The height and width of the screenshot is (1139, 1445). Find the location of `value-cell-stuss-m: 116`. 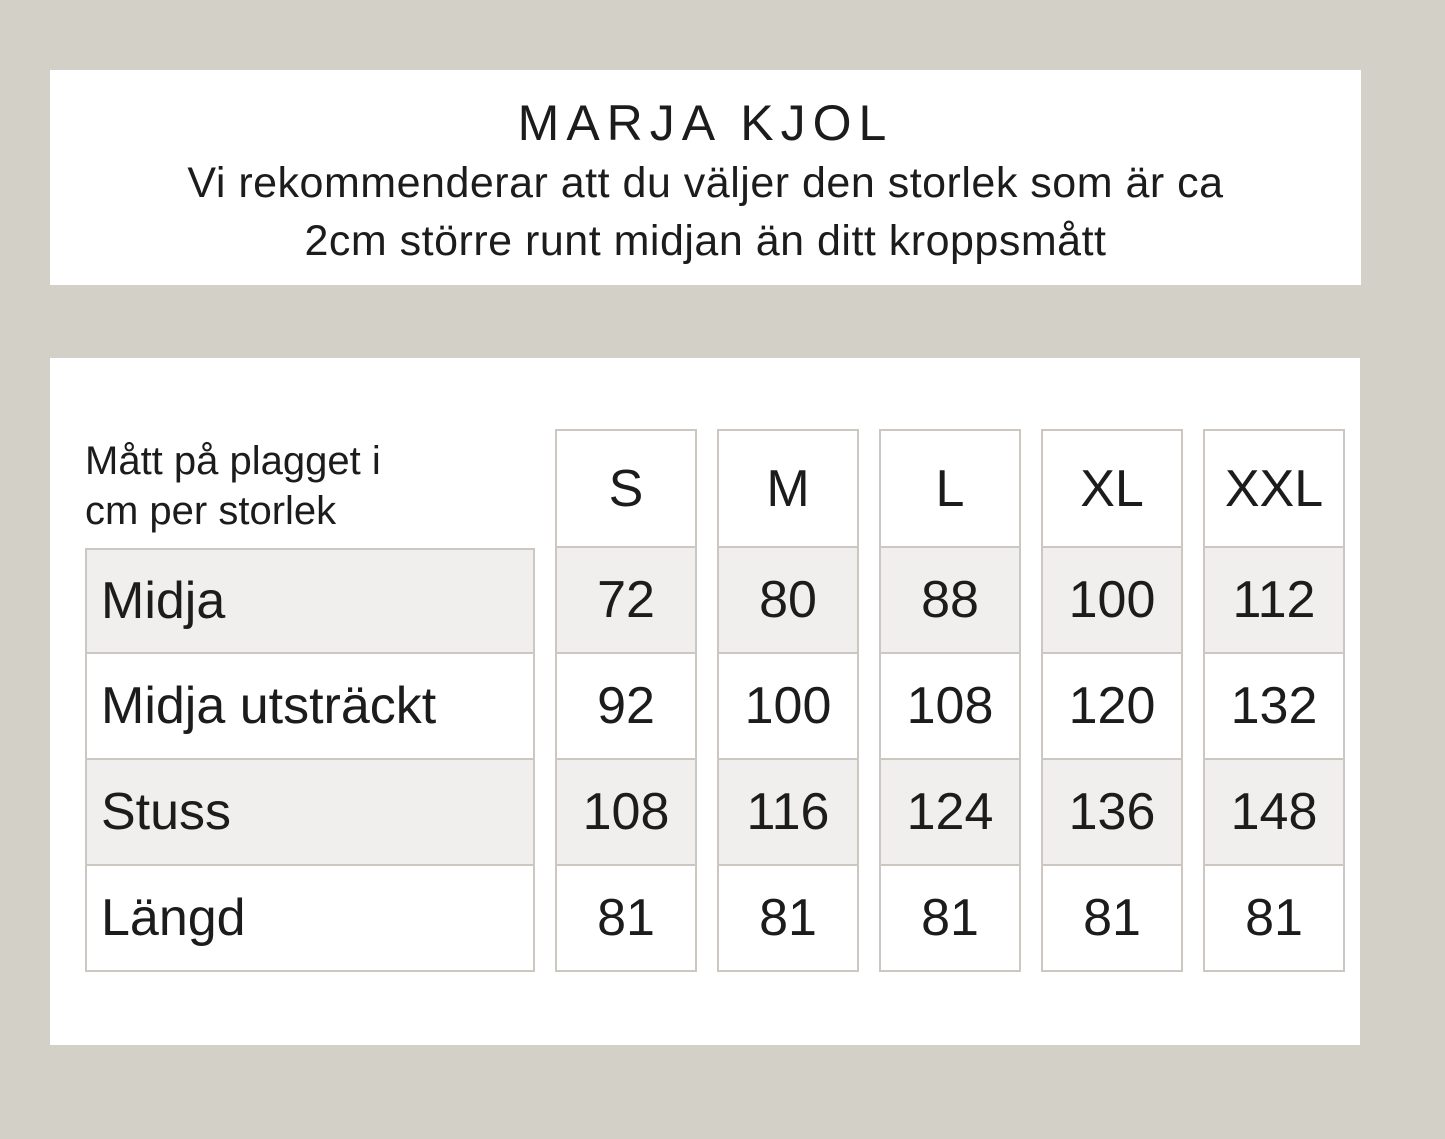

value-cell-stuss-m: 116 is located at coordinates (788, 813).